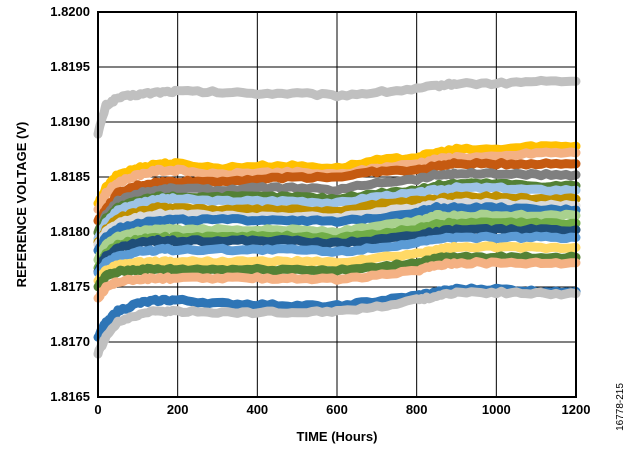 This screenshot has width=630, height=455. I want to click on x-axis-ticks: 0 200 400 600 800 1000 1200, so click(342, 409).